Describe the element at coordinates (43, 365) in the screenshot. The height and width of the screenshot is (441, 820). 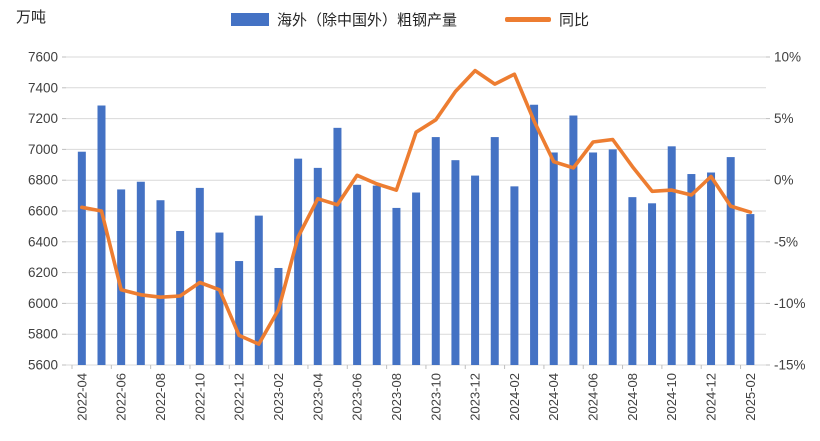
I see `left-axis-tick-label: 5600` at that location.